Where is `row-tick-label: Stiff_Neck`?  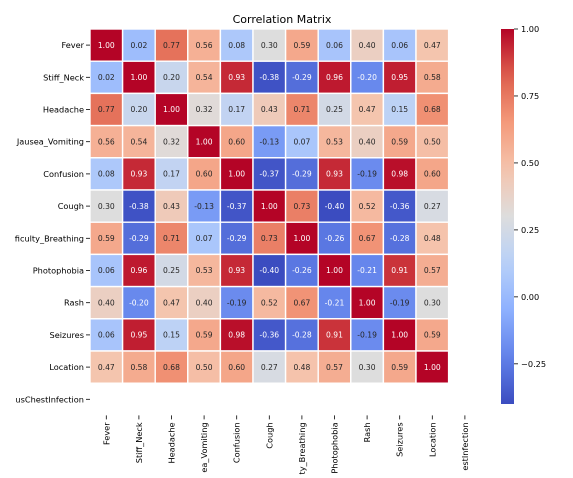
row-tick-label: Stiff_Neck is located at coordinates (63, 77).